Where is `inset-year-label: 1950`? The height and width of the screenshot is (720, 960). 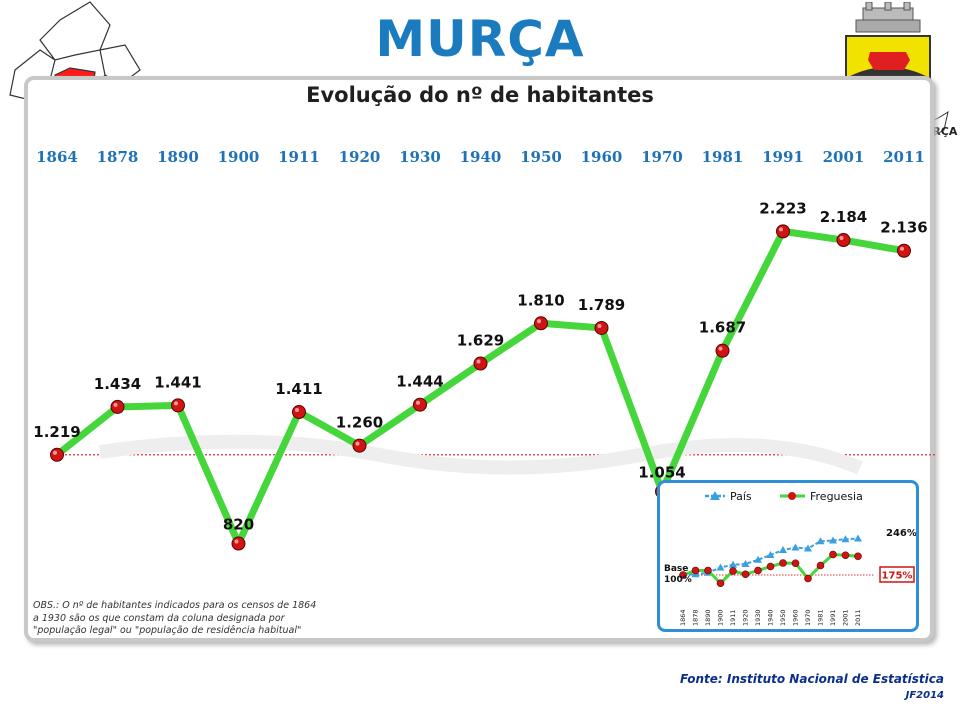
inset-year-label: 1950 is located at coordinates (783, 617).